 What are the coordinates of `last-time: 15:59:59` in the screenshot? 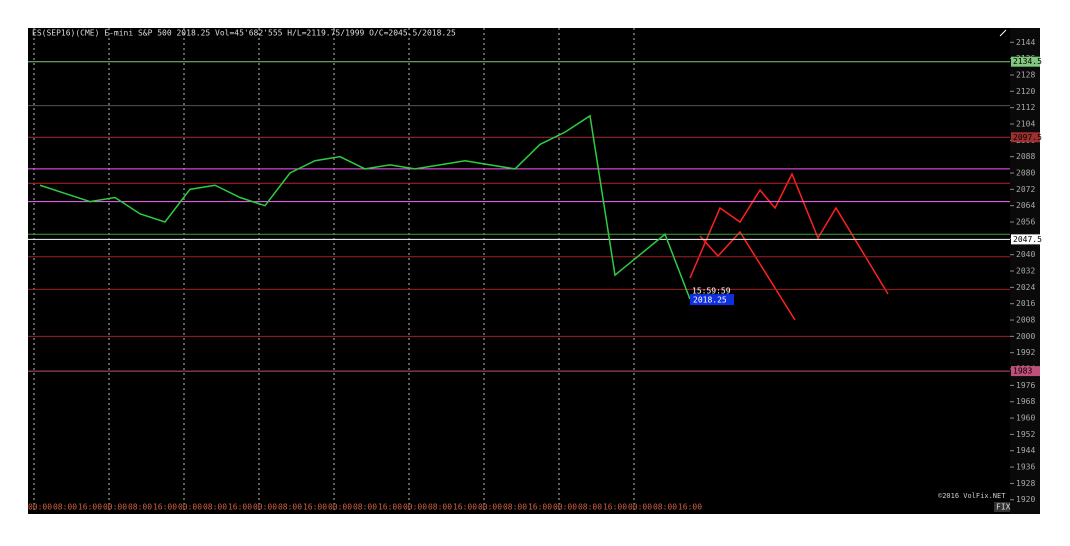 It's located at (711, 291).